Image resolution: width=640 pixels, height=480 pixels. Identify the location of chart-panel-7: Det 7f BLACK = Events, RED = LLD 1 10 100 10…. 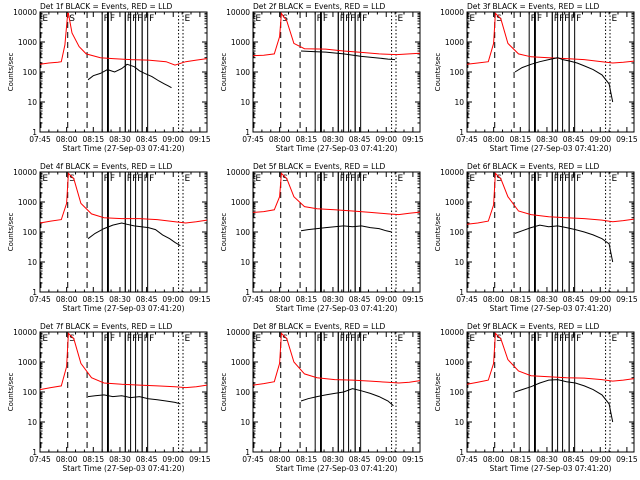
(109, 397).